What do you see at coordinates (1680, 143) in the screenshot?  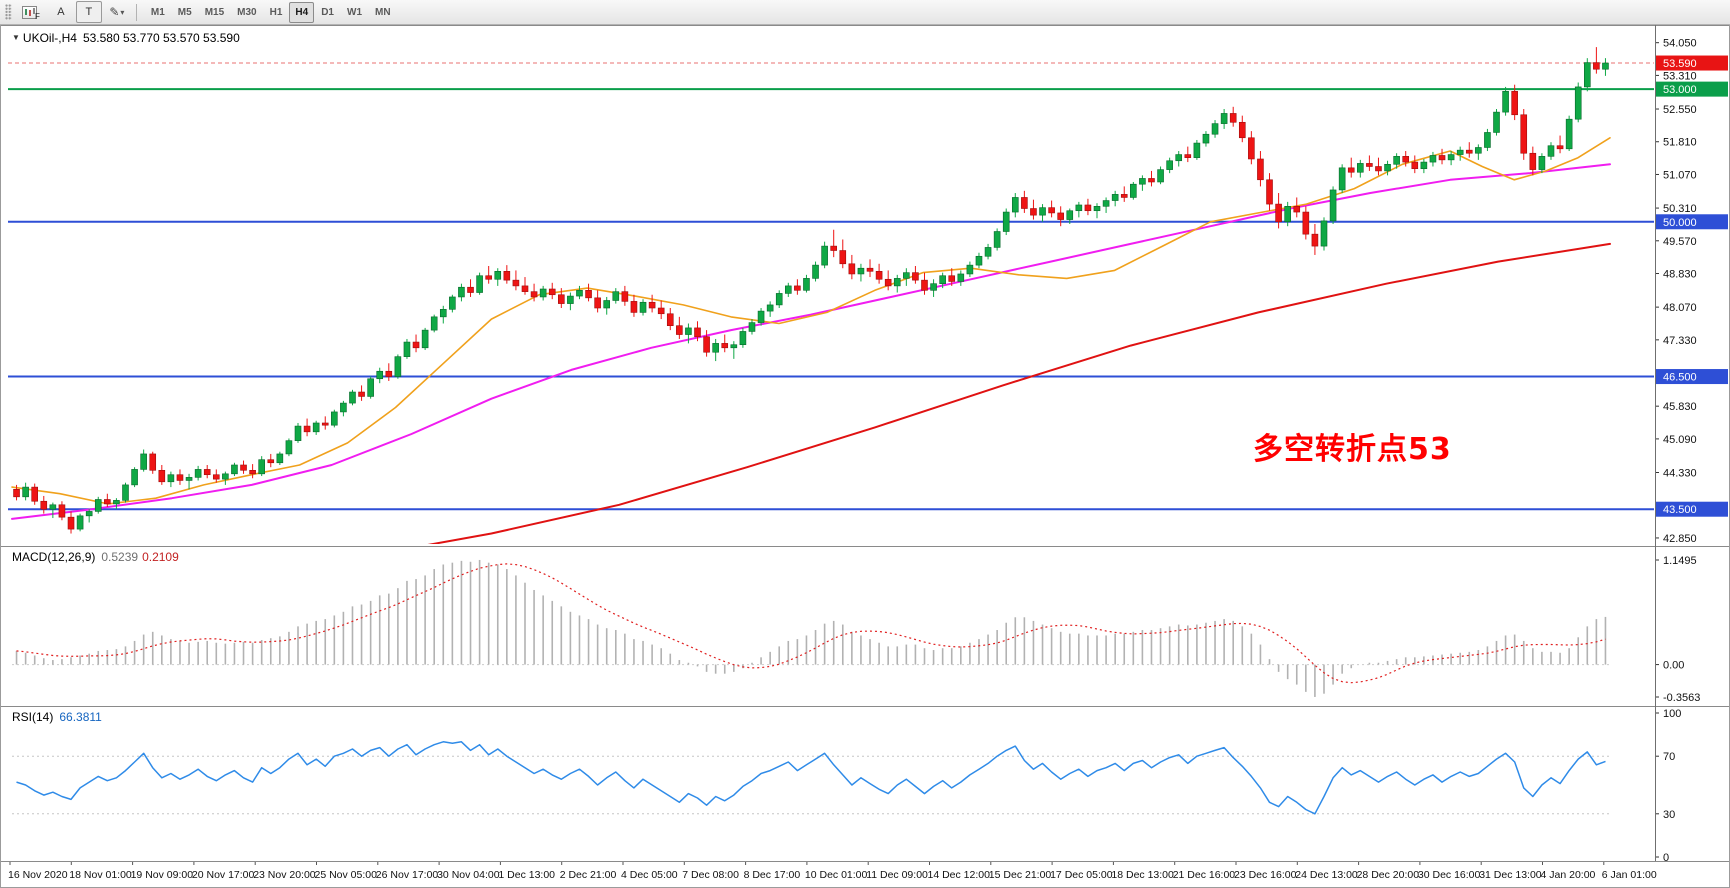 I see `price-tick-label: 51.810` at bounding box center [1680, 143].